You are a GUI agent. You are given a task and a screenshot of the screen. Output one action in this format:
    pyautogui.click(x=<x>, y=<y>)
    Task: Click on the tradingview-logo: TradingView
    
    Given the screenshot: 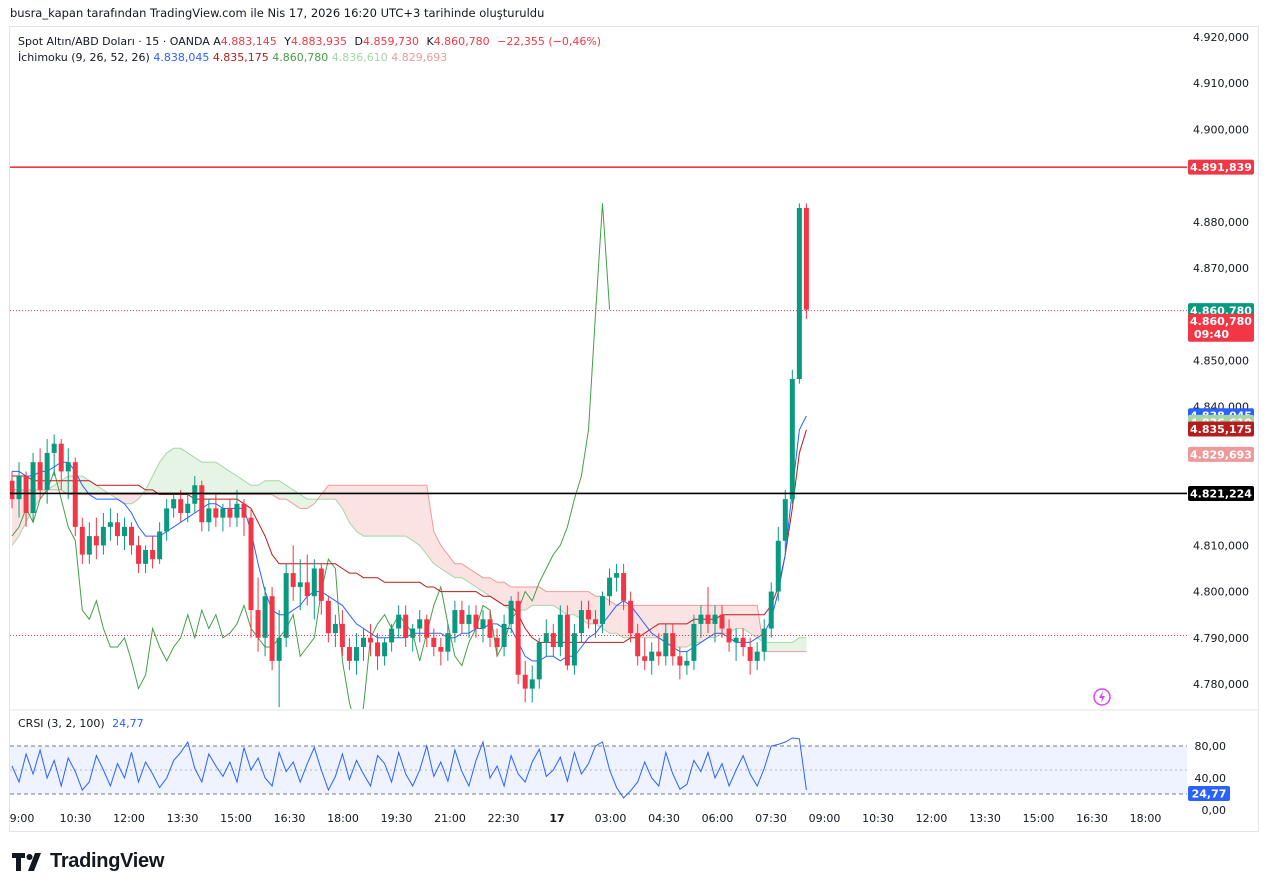 What is the action you would take?
    pyautogui.click(x=88, y=861)
    